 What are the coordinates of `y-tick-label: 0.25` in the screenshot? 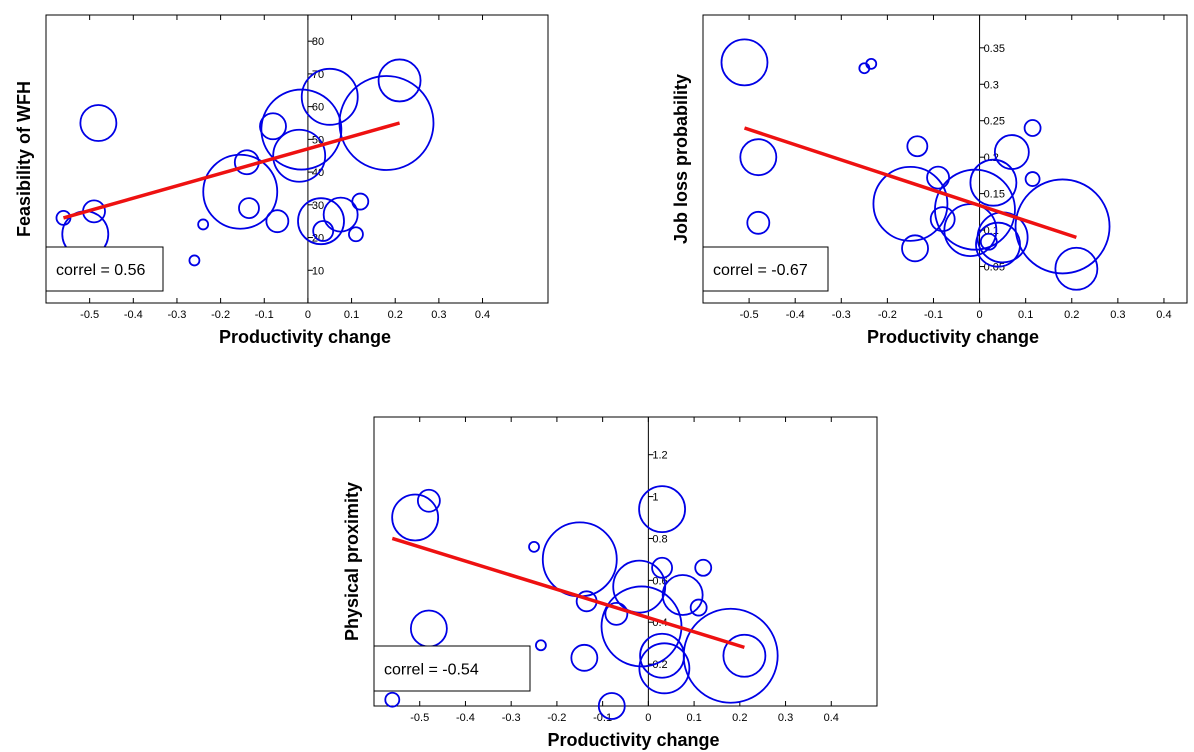 It's located at (994, 122).